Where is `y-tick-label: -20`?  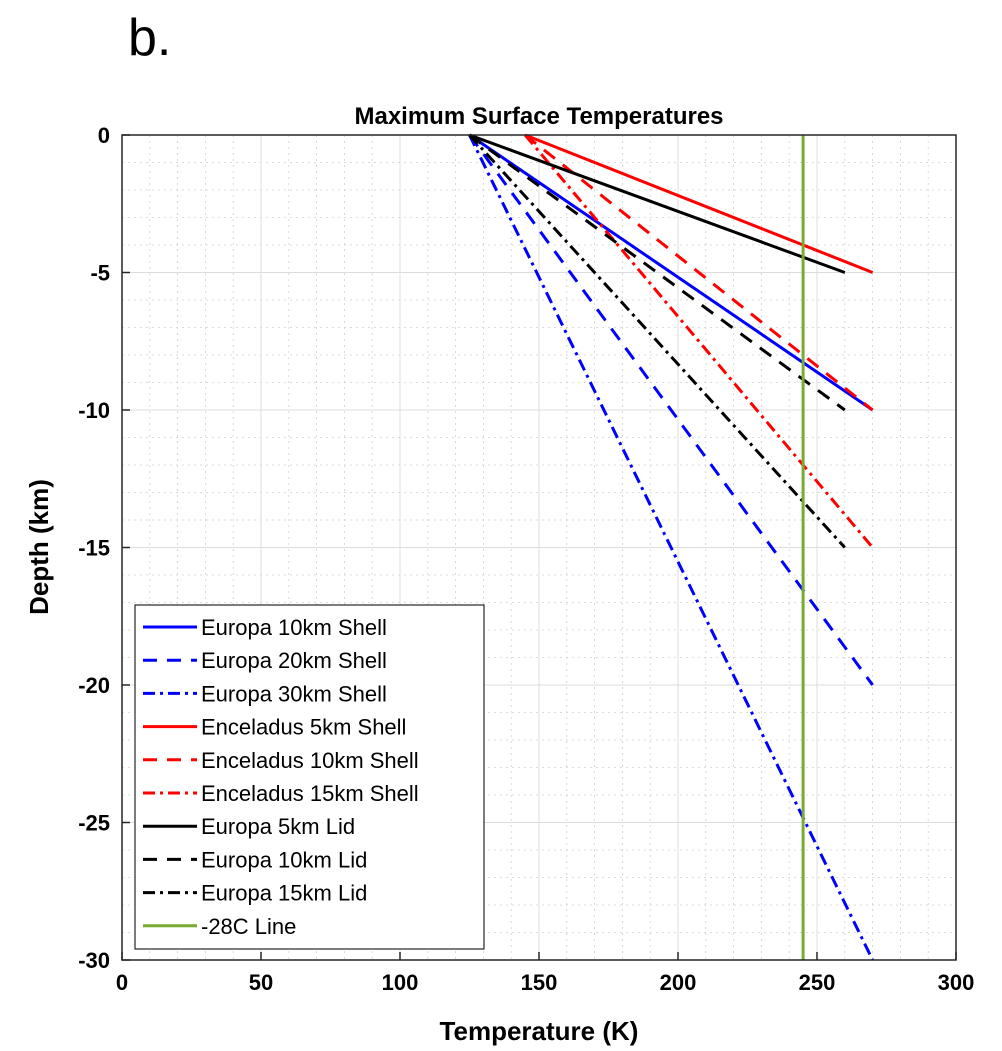 y-tick-label: -20 is located at coordinates (94, 685).